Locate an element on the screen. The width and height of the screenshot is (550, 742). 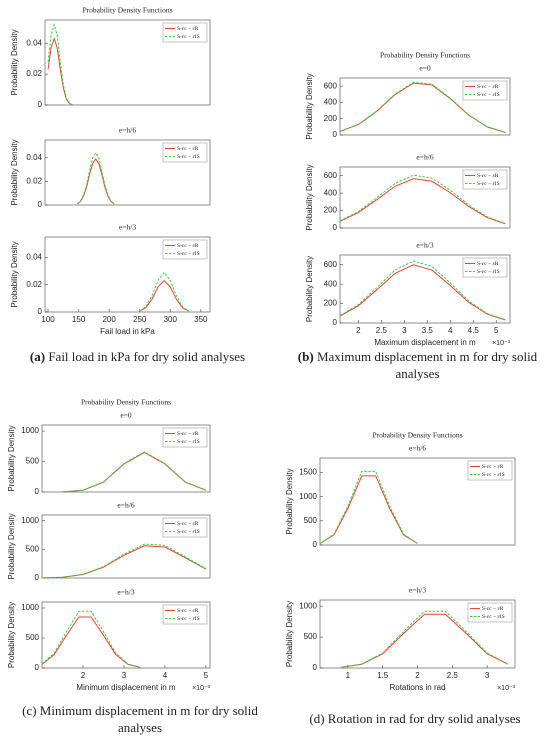
x-tick-label: 250 is located at coordinates (140, 319).